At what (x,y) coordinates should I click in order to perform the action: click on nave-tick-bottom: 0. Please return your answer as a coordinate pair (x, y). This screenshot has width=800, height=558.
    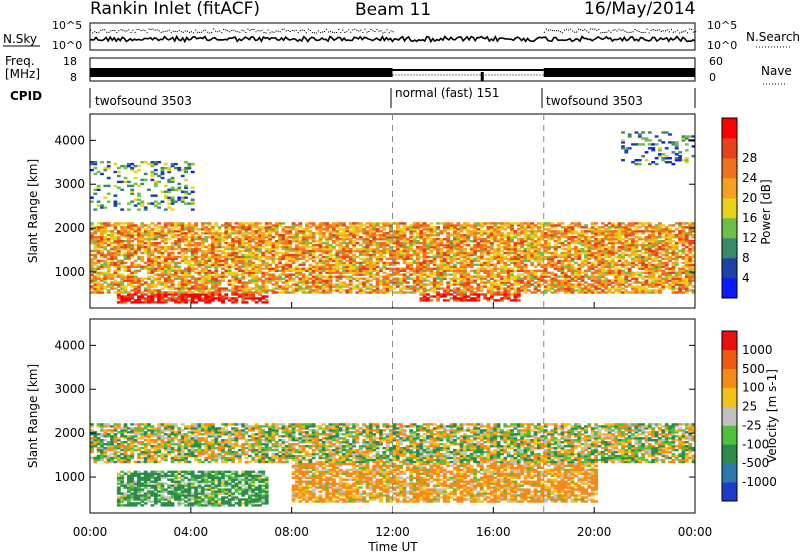
    Looking at the image, I should click on (712, 77).